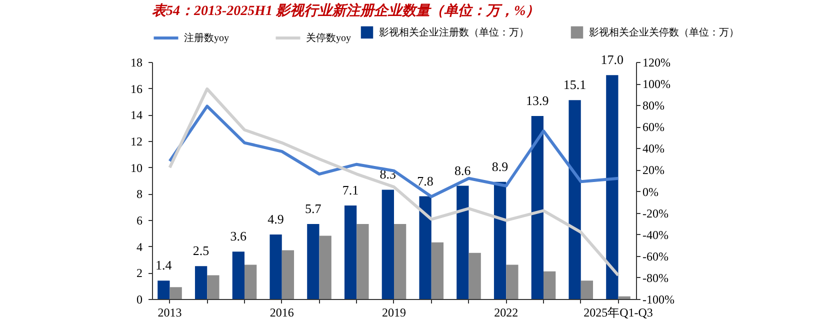  I want to click on x-tick-label: 2025年Q1-Q3, so click(618, 313).